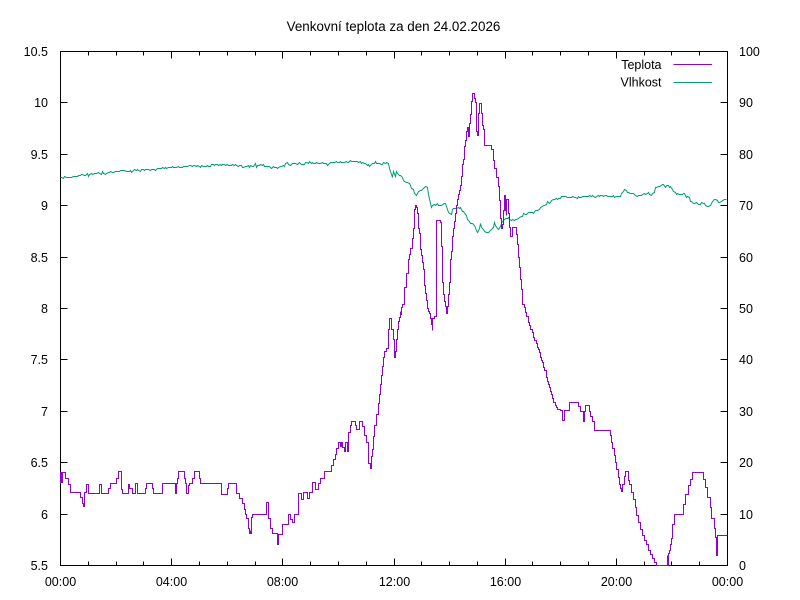  What do you see at coordinates (746, 412) in the screenshot?
I see `svg-text: 30` at bounding box center [746, 412].